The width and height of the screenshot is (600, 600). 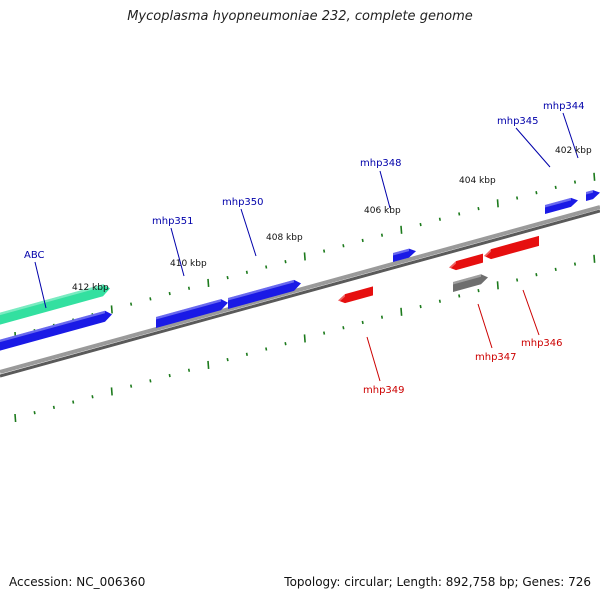 What do you see at coordinates (452, 265) in the screenshot?
I see `gene-mhp347-a-highlight` at bounding box center [452, 265].